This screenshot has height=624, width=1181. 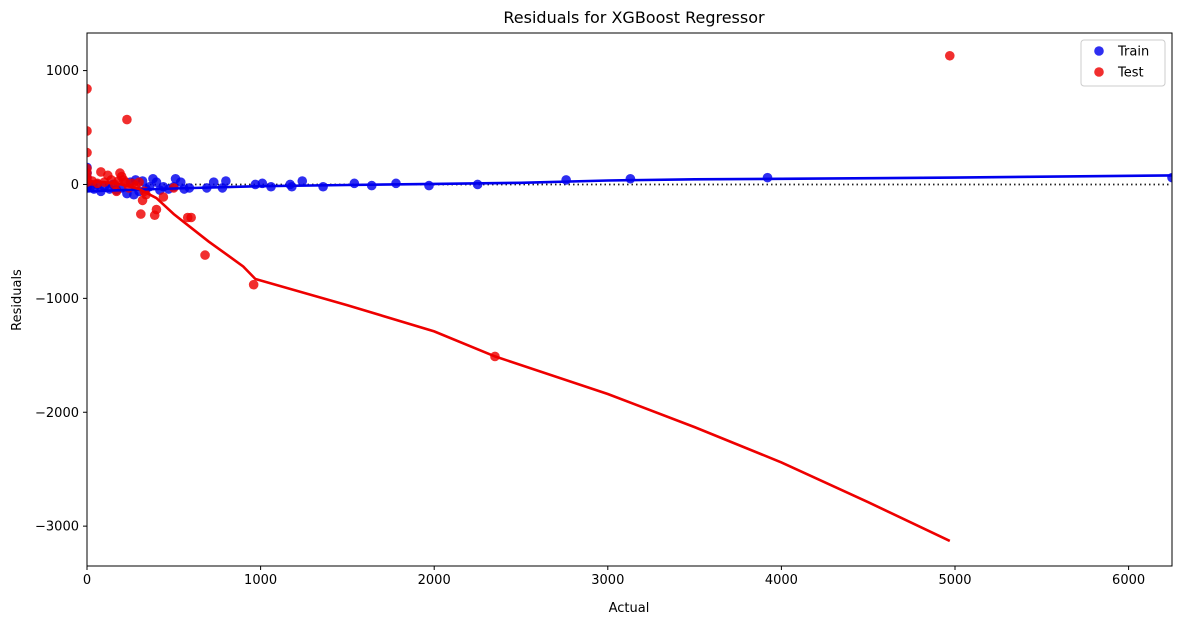 I want to click on y-tick-label: 1000, so click(x=62, y=71).